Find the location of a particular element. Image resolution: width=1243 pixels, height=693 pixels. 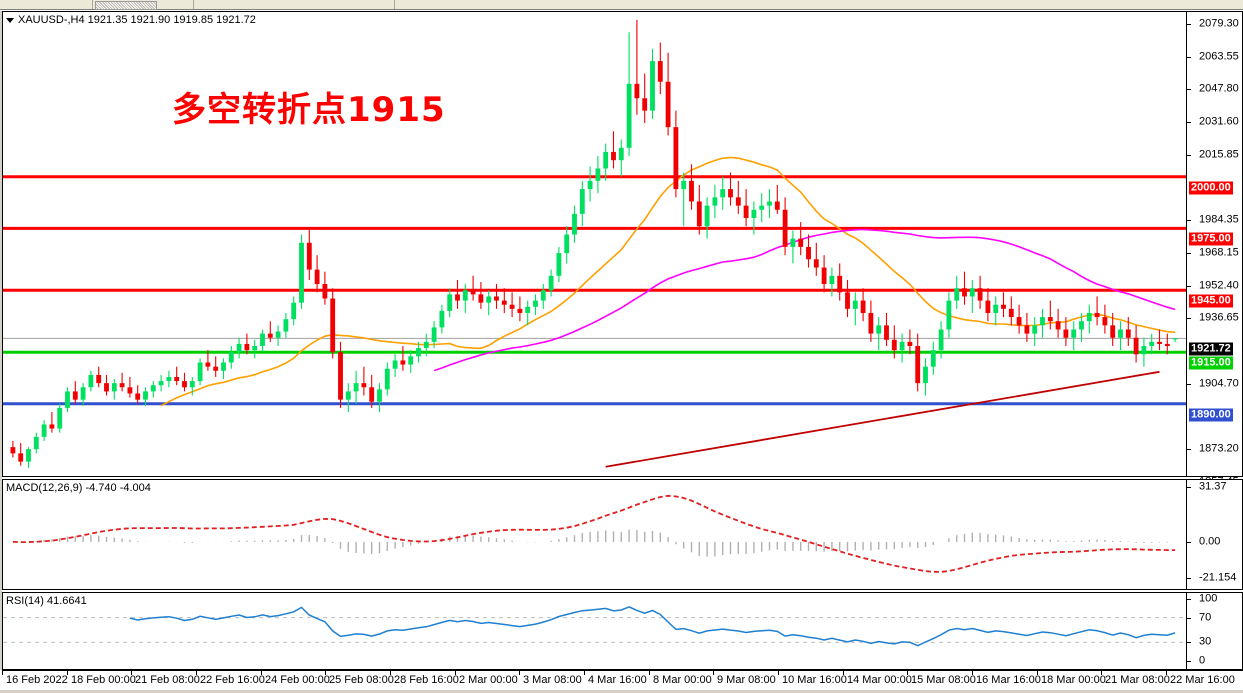

time-tick-label: 16 Feb 2022 is located at coordinates (37, 680).